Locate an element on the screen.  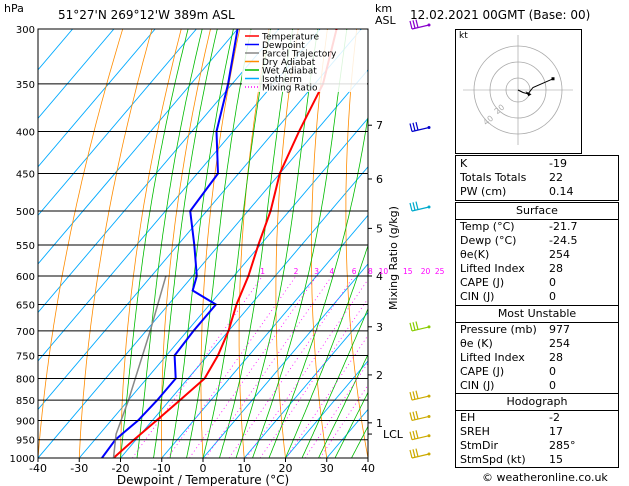
surface-label: CIN (J) is located at coordinates (477, 296).